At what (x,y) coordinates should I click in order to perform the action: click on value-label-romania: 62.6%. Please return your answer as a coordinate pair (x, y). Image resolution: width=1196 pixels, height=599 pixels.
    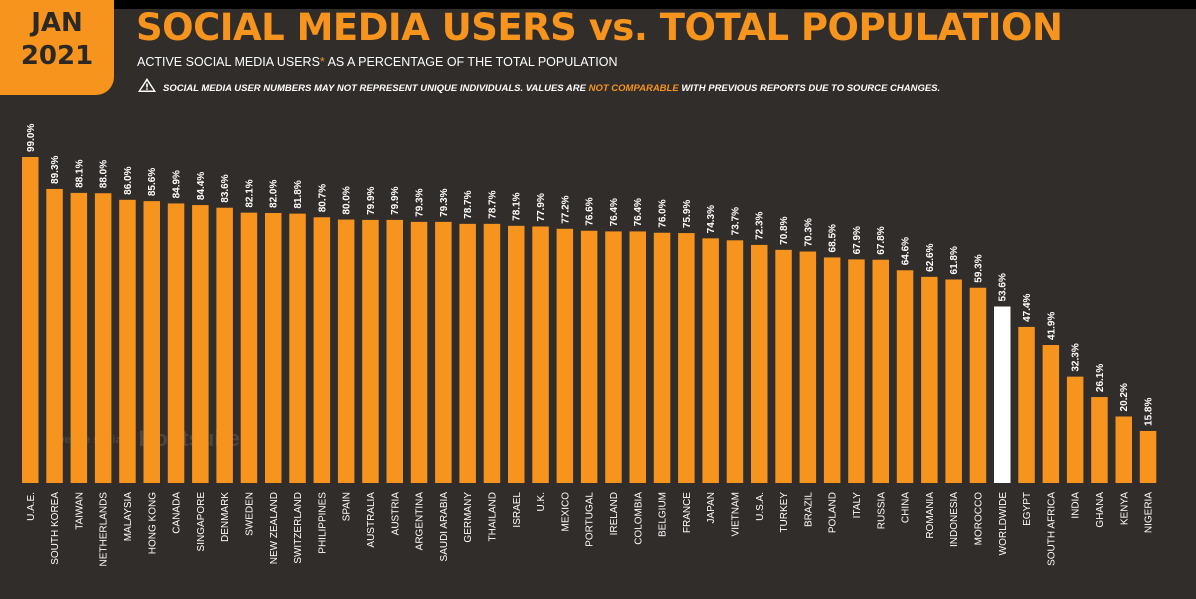
    Looking at the image, I should click on (930, 257).